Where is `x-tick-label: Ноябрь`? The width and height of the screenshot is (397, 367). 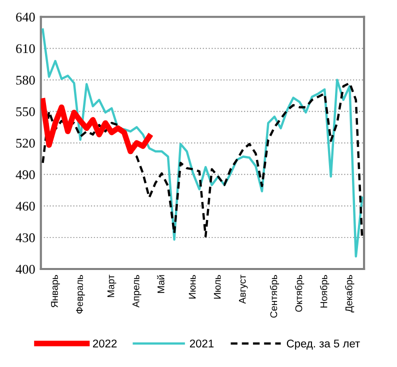
x-tick-label: Ноябрь is located at coordinates (325, 291).